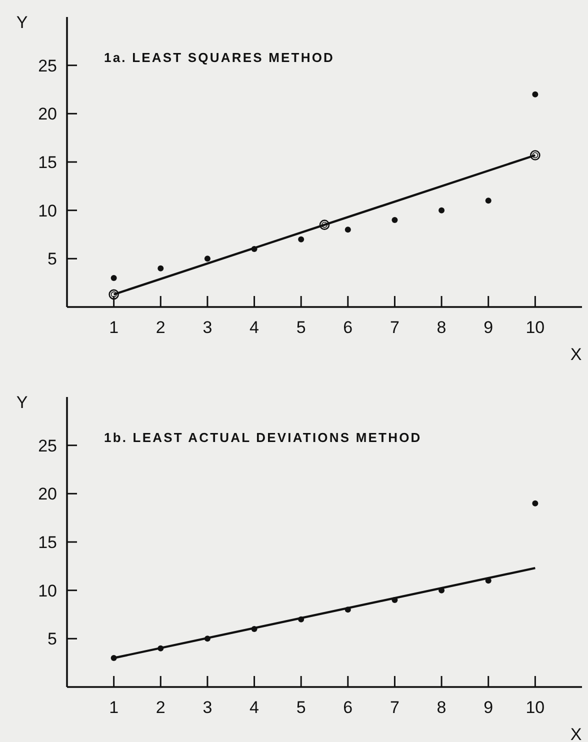 The width and height of the screenshot is (588, 742). I want to click on text: 1b. LEAST ACTUAL DEVIATIONS METHOD, so click(263, 437).